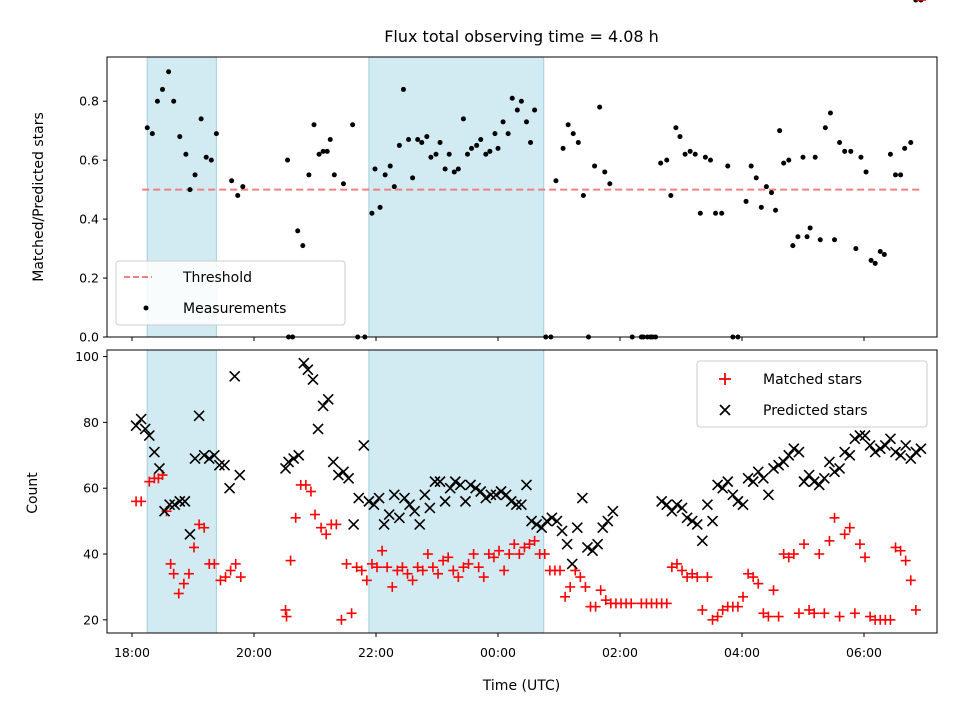  What do you see at coordinates (33, 493) in the screenshot?
I see `y-axis-label-bottom: Count` at bounding box center [33, 493].